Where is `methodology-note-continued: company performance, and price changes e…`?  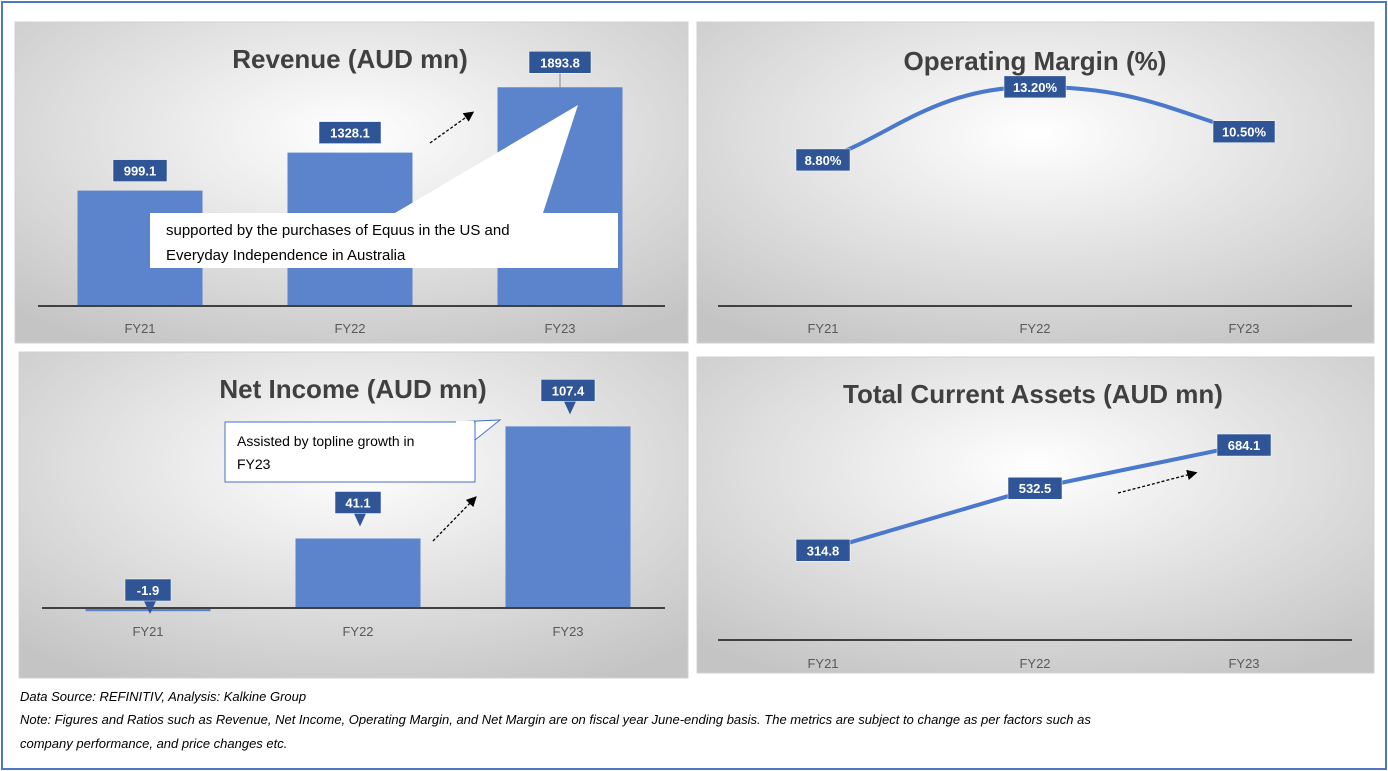
methodology-note-continued: company performance, and price changes e… is located at coordinates (154, 743).